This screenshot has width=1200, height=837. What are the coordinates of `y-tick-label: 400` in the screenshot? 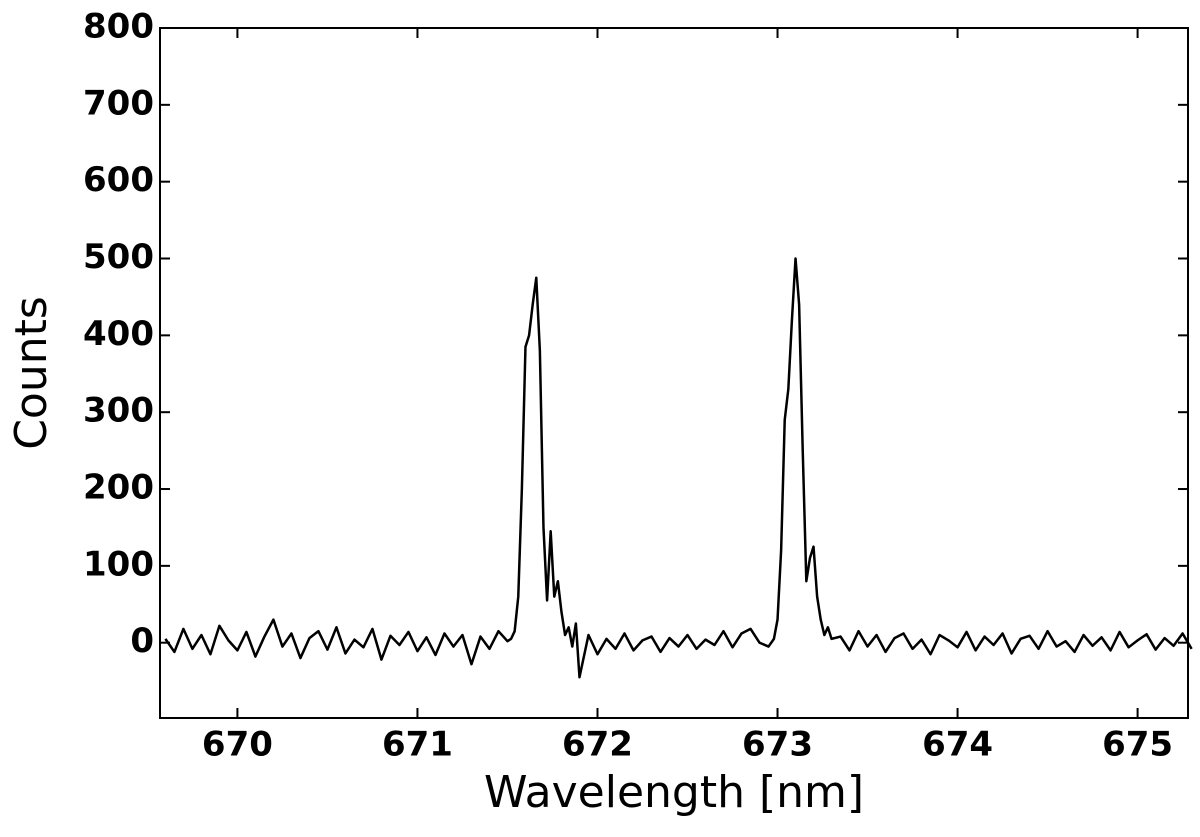 It's located at (118, 334).